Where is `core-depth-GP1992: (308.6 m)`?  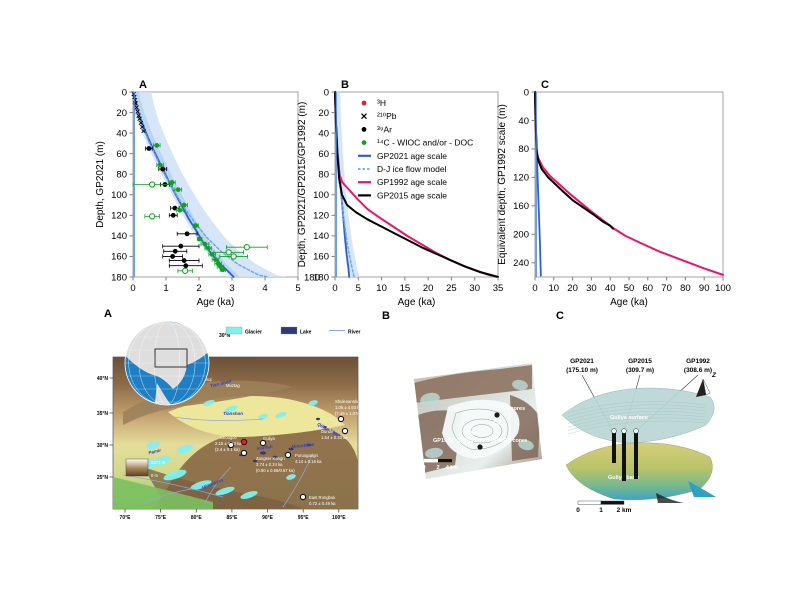
core-depth-GP1992: (308.6 m) is located at coordinates (698, 370).